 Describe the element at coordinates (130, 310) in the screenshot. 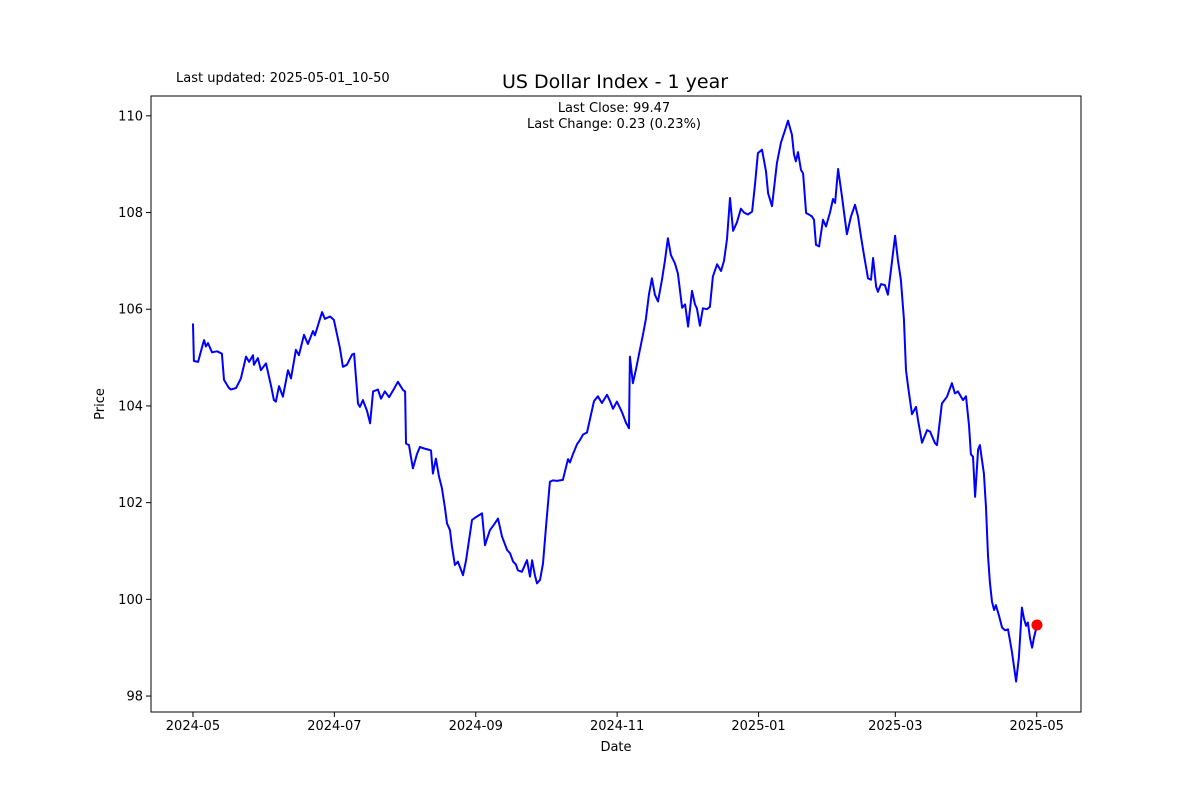

I see `y-tick-label: 106` at that location.